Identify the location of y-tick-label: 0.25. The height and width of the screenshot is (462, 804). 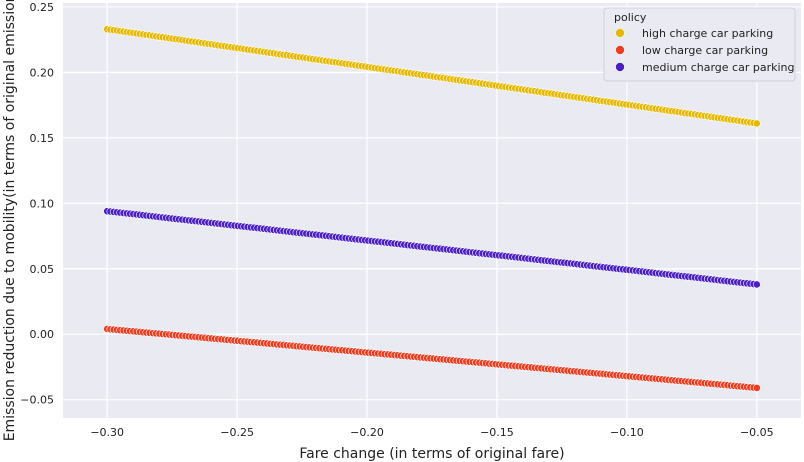
(42, 7).